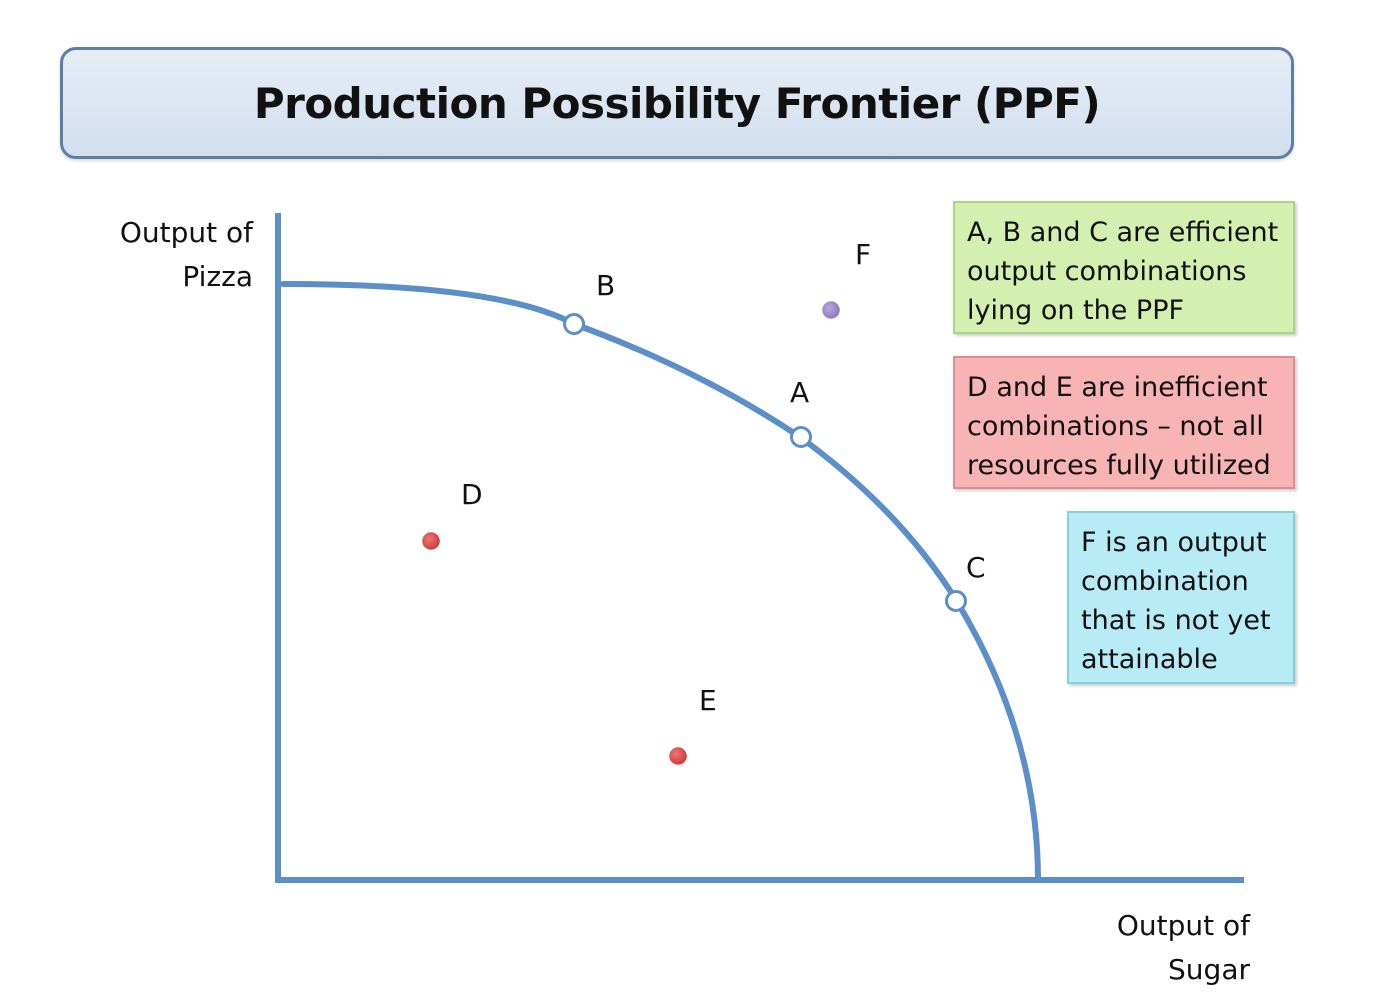 The height and width of the screenshot is (996, 1376). I want to click on y-axis-label-line-1: Output of, so click(186, 232).